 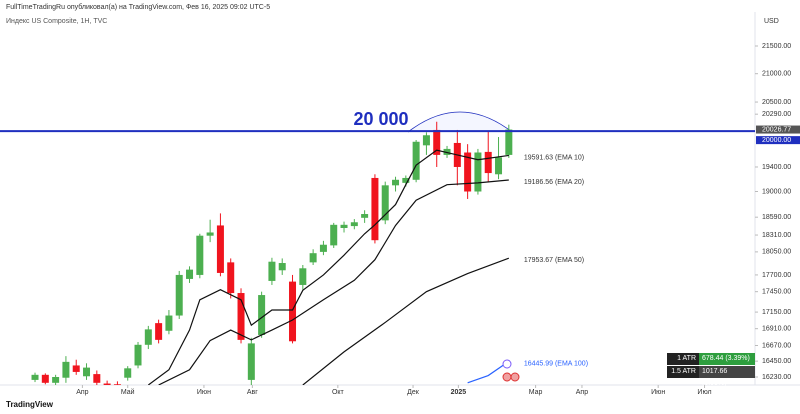 I want to click on y-tick-label: 21500.00, so click(x=776, y=46).